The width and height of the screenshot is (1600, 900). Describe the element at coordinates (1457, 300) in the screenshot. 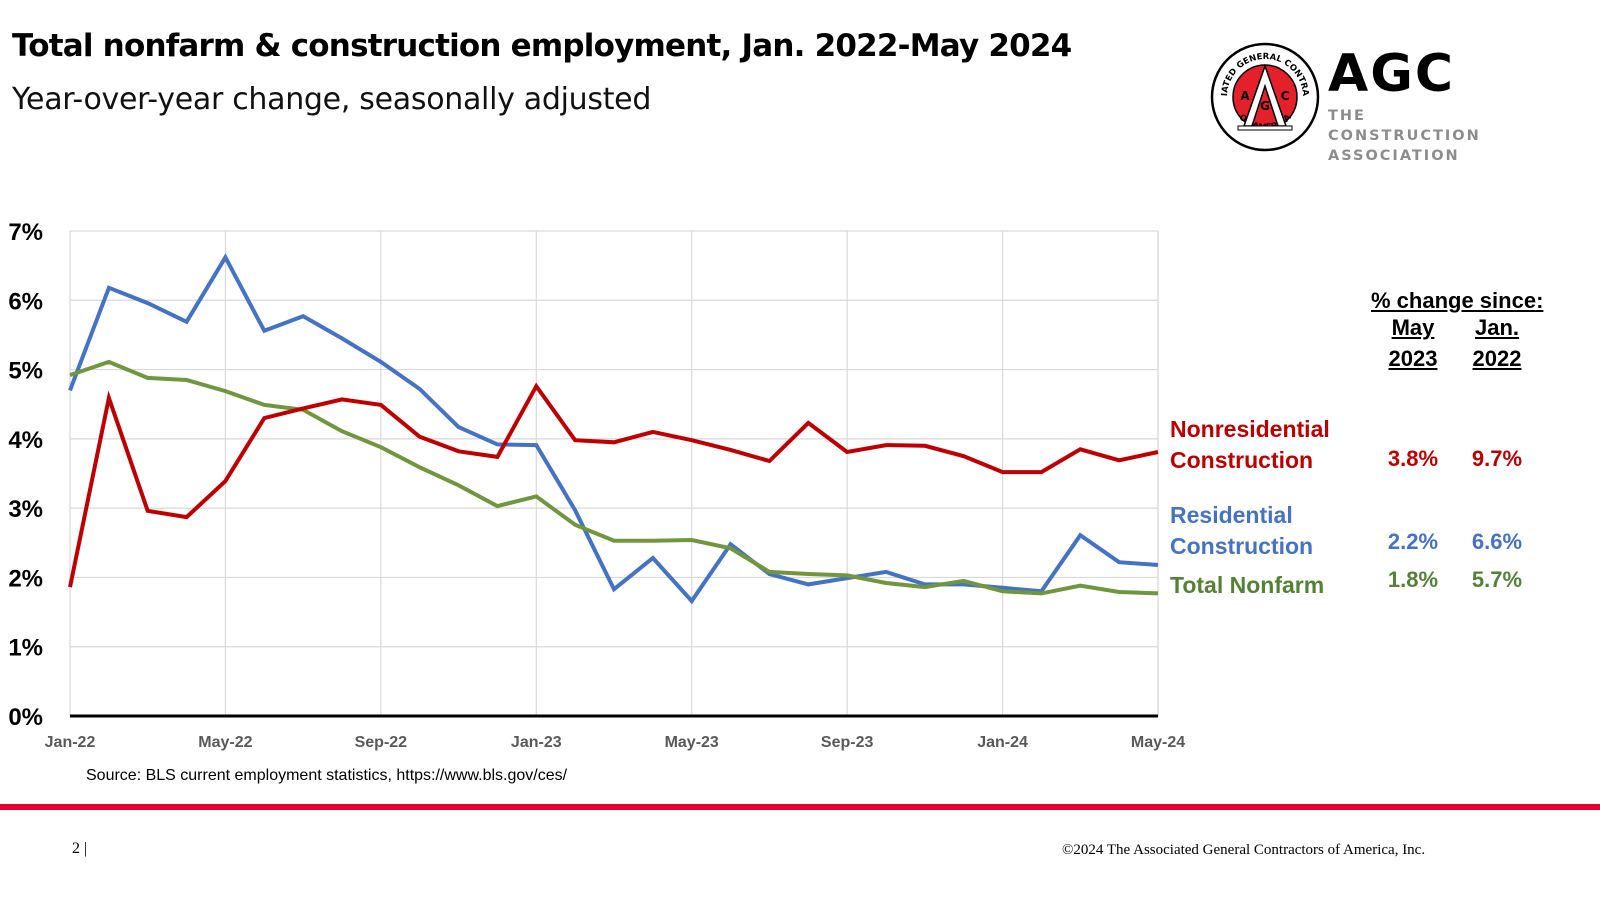

I see `table-header: % change since:` at that location.